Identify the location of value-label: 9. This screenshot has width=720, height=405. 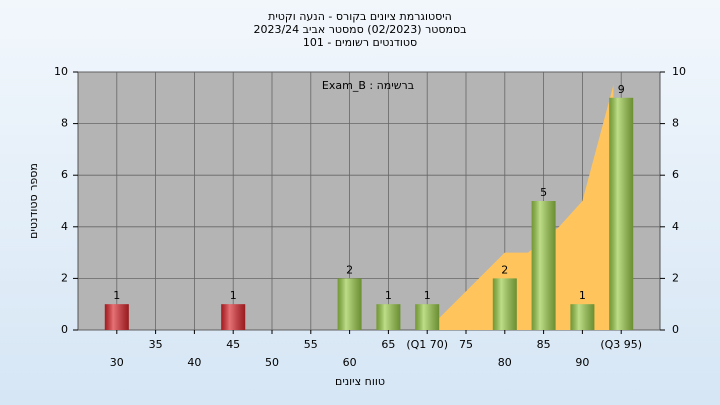
(621, 89).